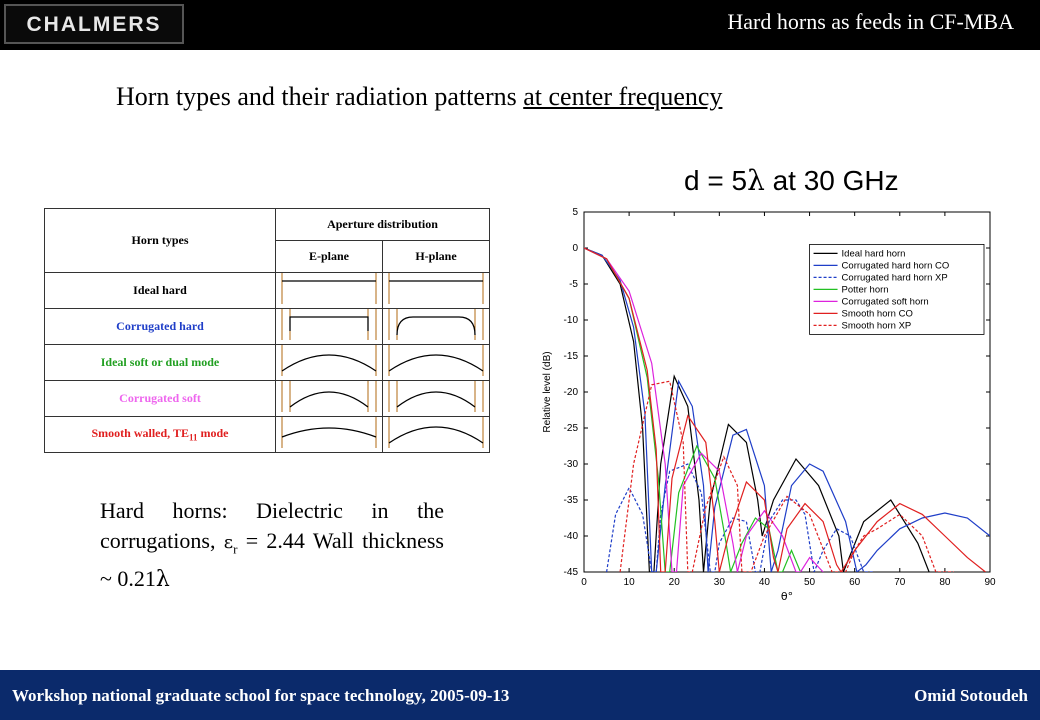 The height and width of the screenshot is (720, 1040). I want to click on x-tick-label: 20, so click(675, 582).